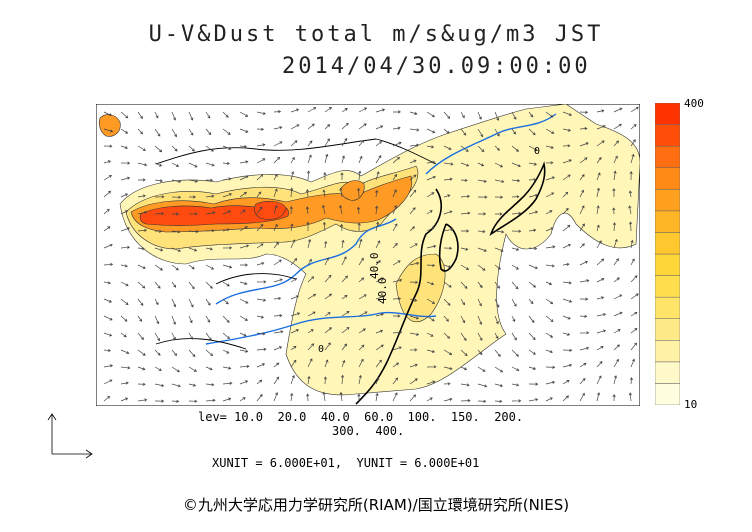  I want to click on colorbar-max-label: 400, so click(694, 103).